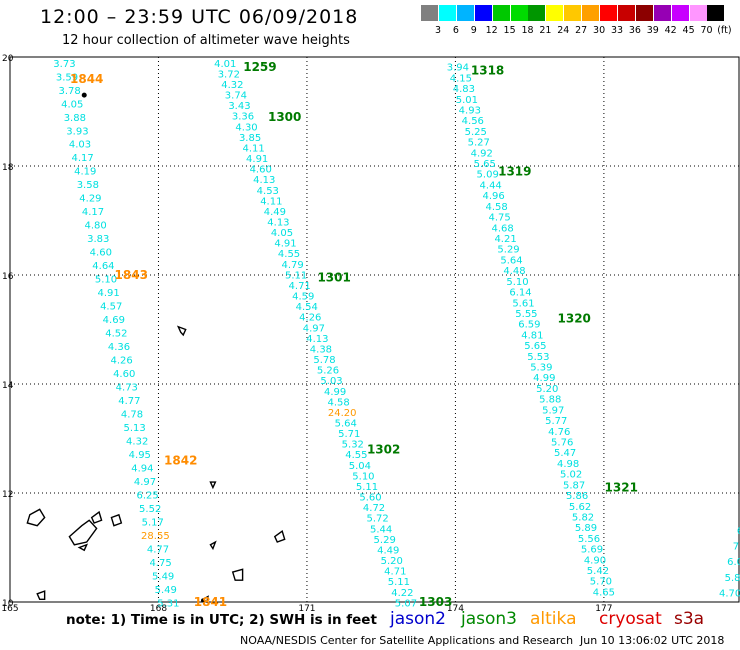  What do you see at coordinates (236, 96) in the screenshot?
I see `swh-value: 3.74` at bounding box center [236, 96].